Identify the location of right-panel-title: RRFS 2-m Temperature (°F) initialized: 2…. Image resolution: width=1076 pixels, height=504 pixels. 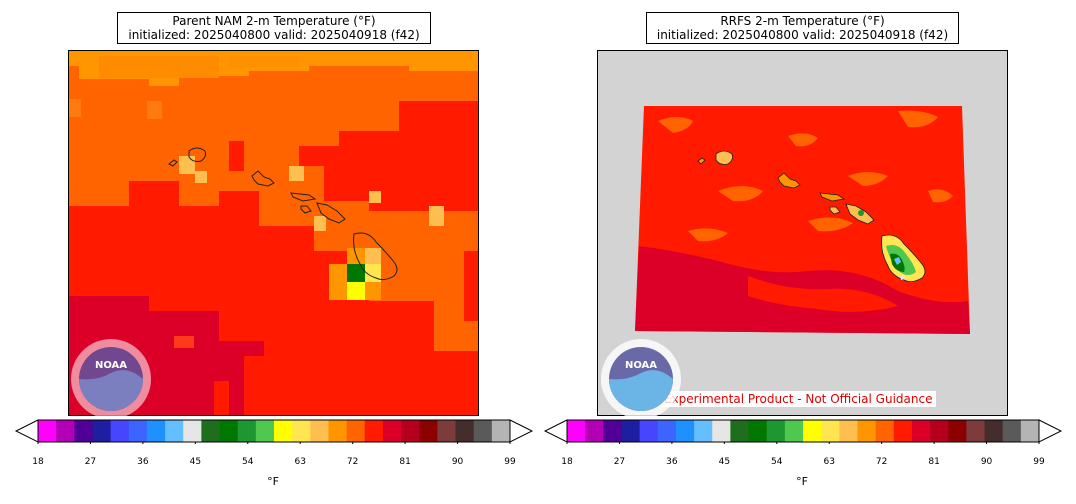
(802, 28).